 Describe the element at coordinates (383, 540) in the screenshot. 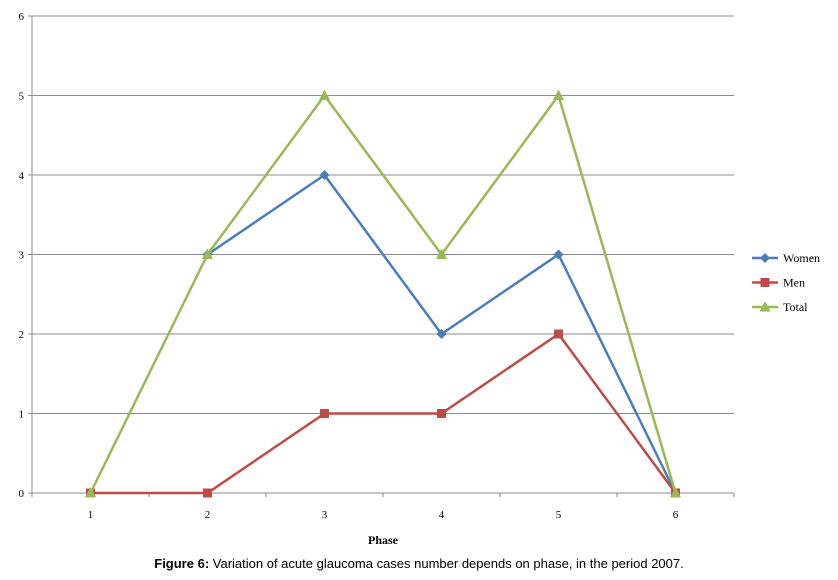

I see `x-axis-title: Phase` at that location.